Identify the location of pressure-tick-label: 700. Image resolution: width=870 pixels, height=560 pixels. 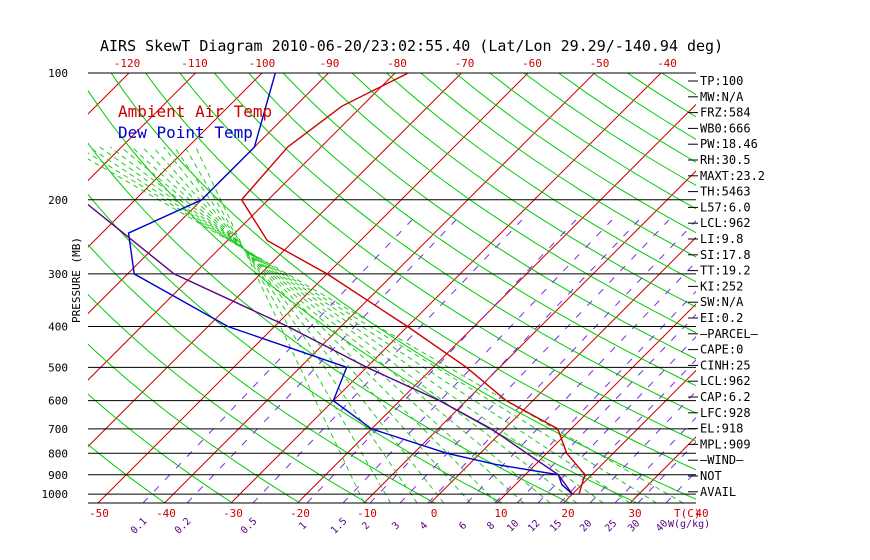
(58, 429).